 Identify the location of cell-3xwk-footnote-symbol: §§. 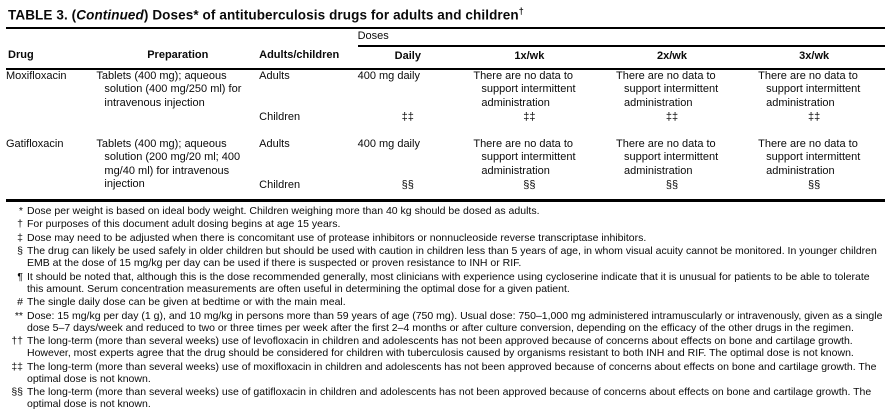
(814, 188).